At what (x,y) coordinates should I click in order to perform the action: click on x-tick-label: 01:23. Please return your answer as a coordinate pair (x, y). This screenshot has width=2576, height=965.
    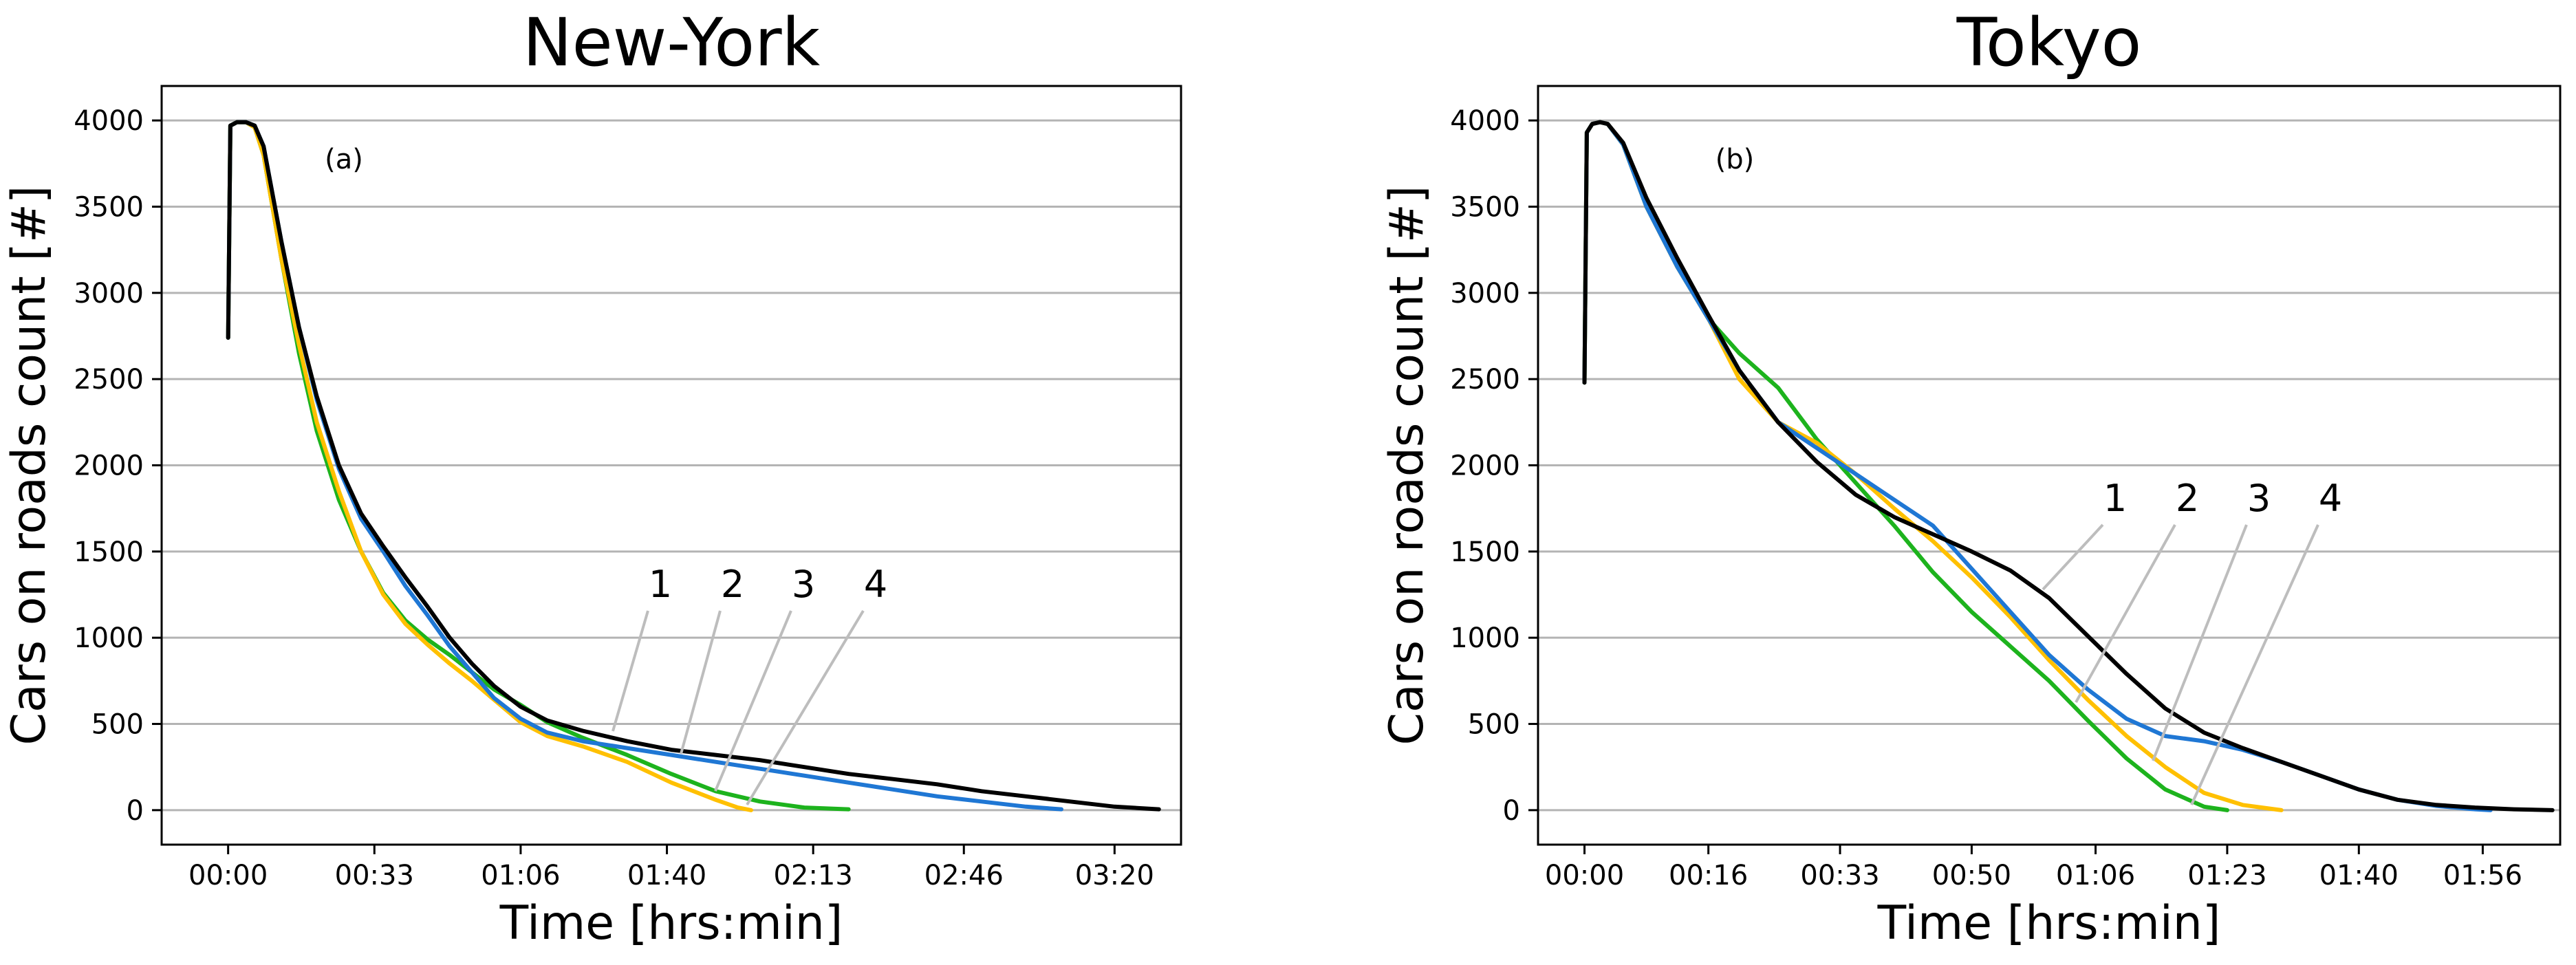
    Looking at the image, I should click on (2226, 875).